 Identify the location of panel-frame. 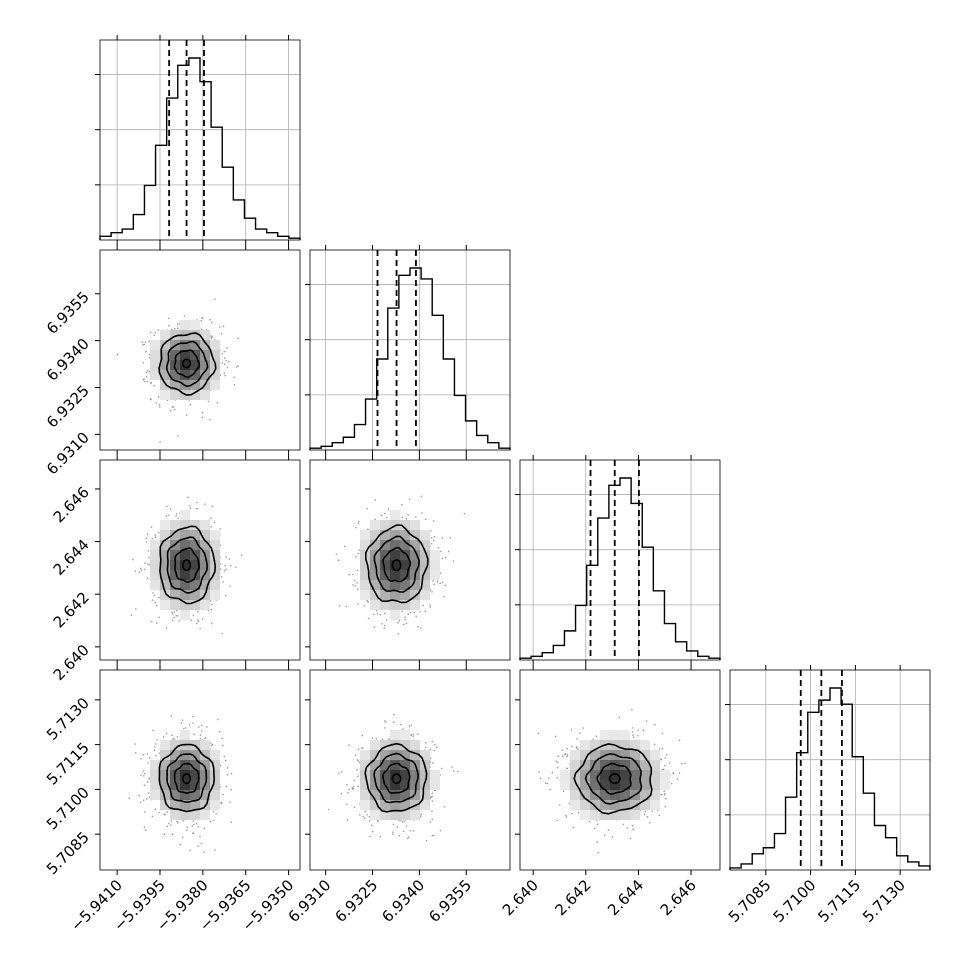
(620, 560).